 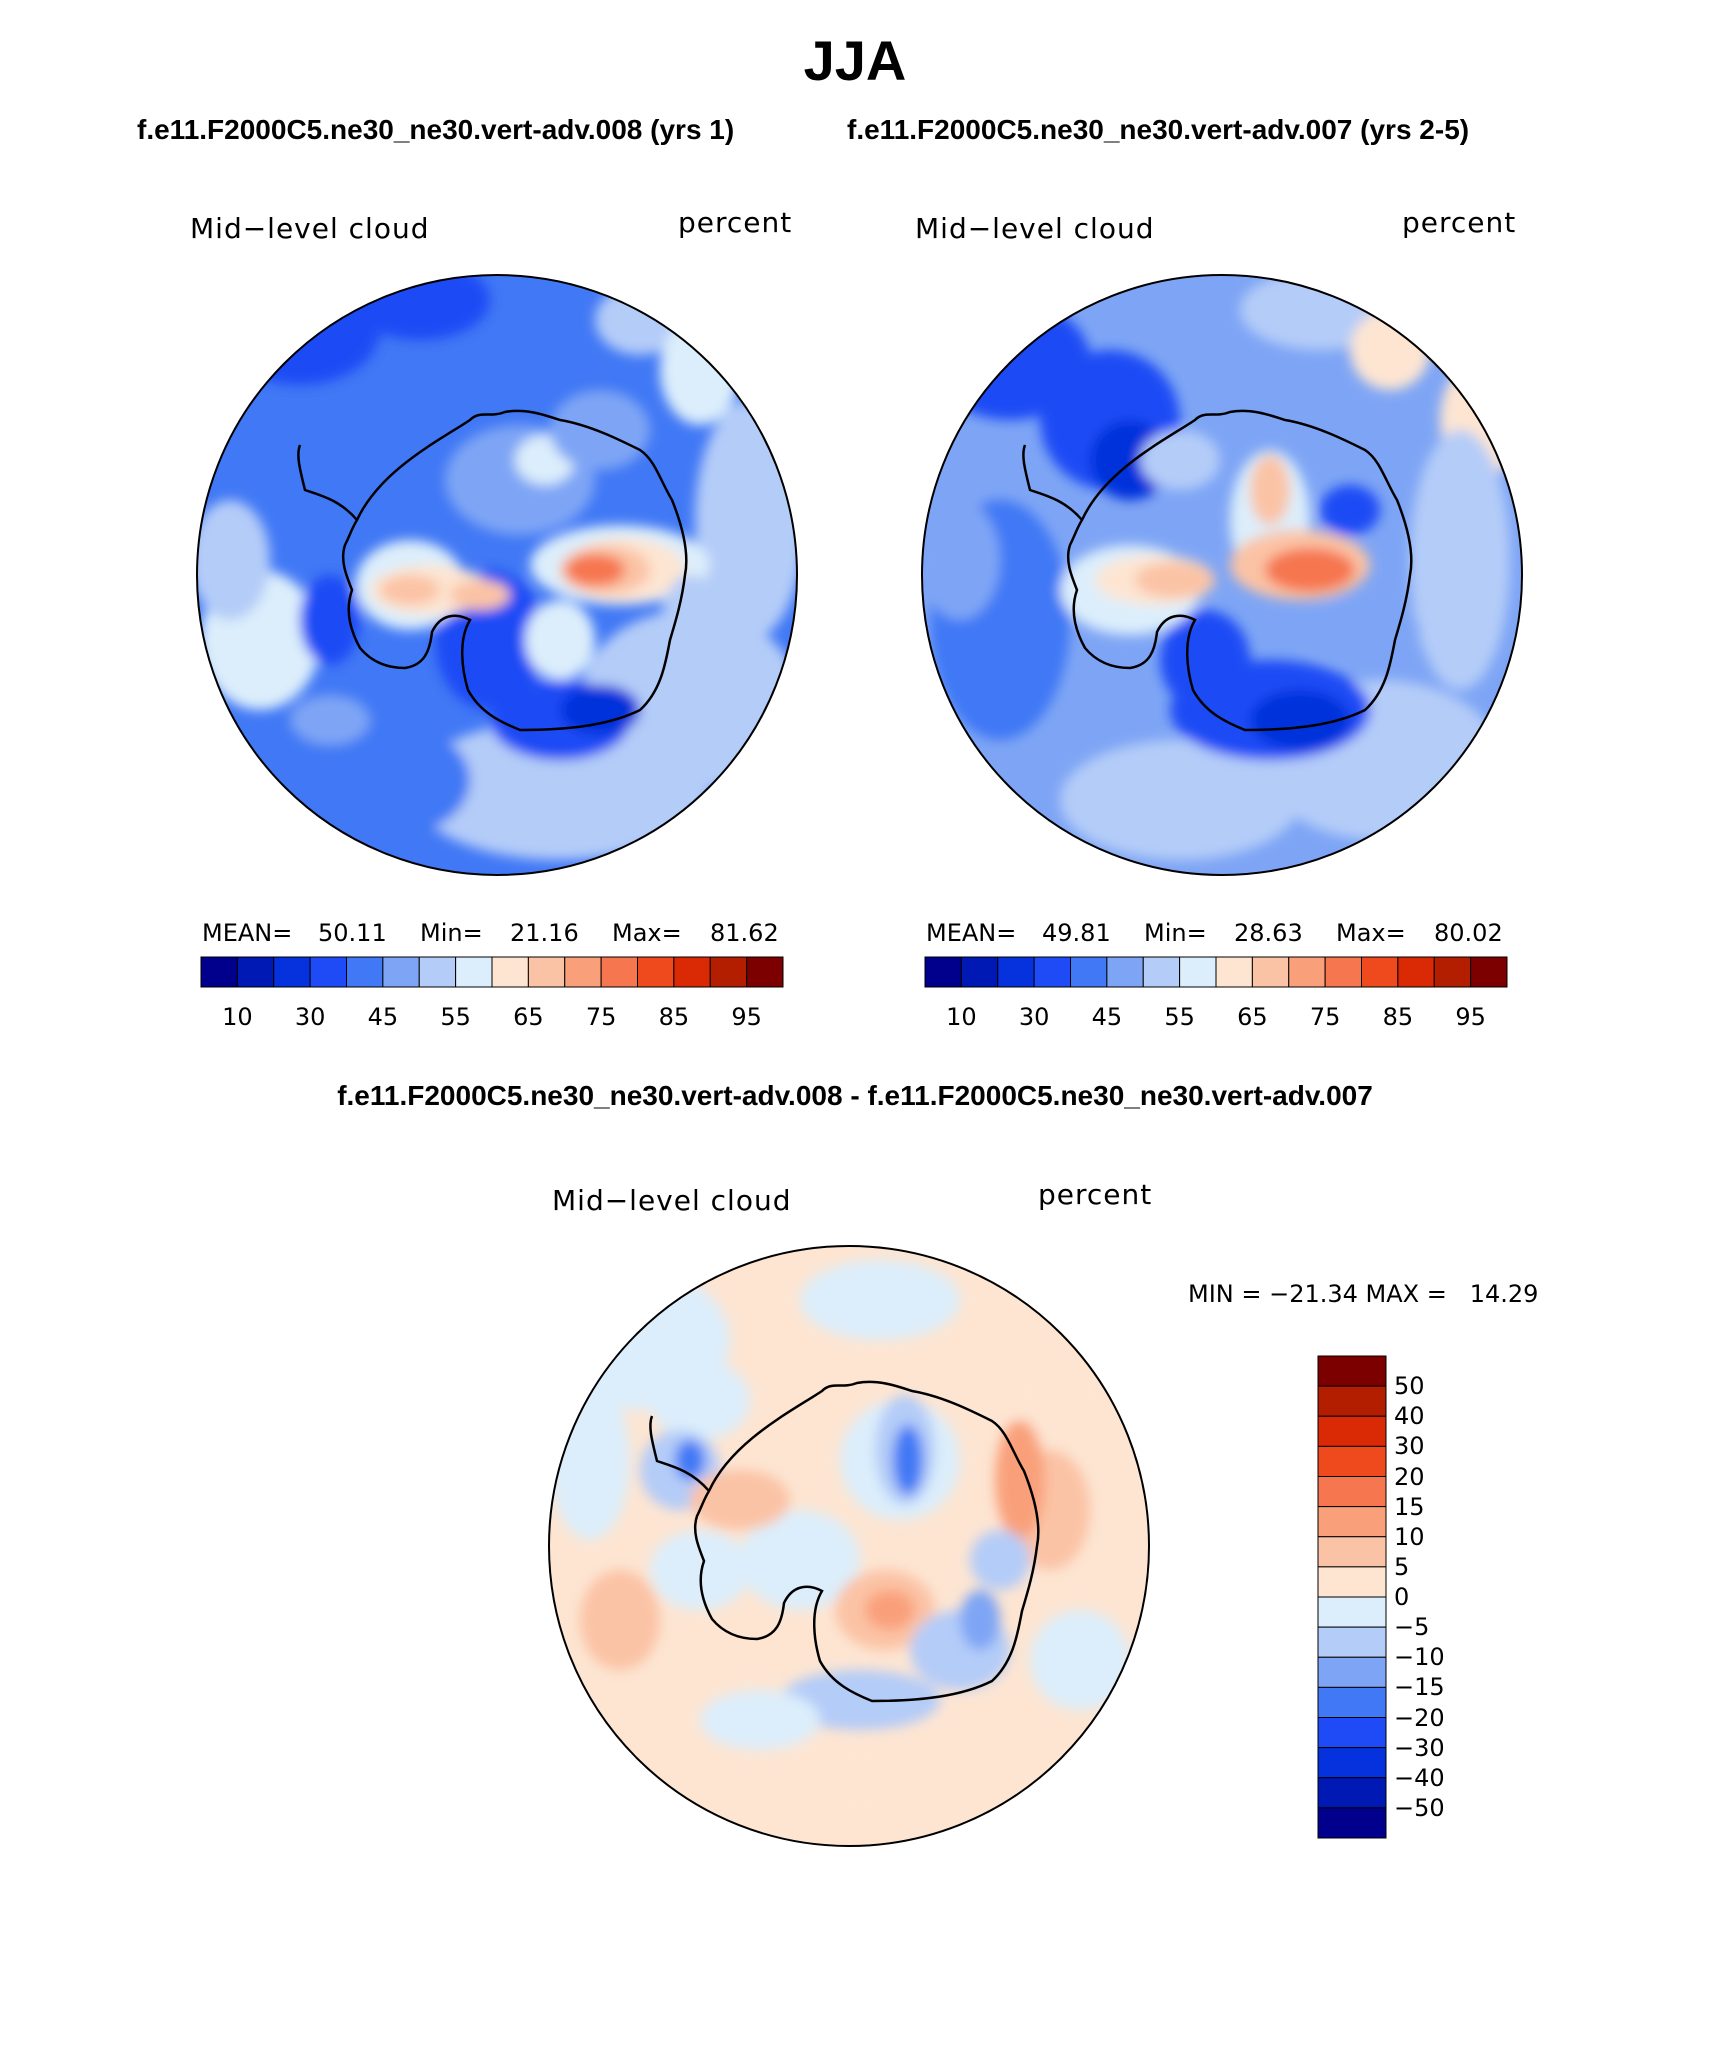 I want to click on colorbar-right-tick: 85, so click(x=1398, y=1017).